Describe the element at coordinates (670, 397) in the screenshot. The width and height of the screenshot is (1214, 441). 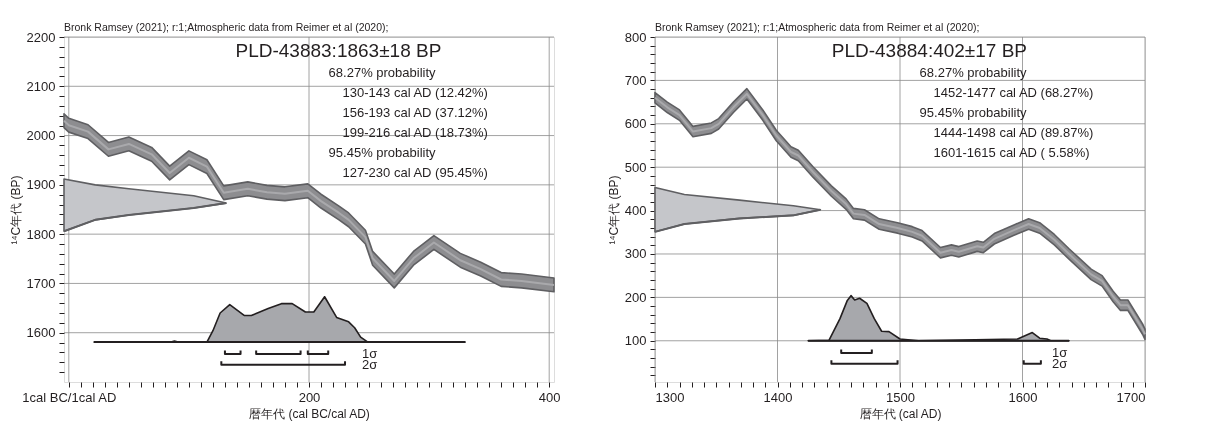
I see `x-tick-label: 1300` at that location.